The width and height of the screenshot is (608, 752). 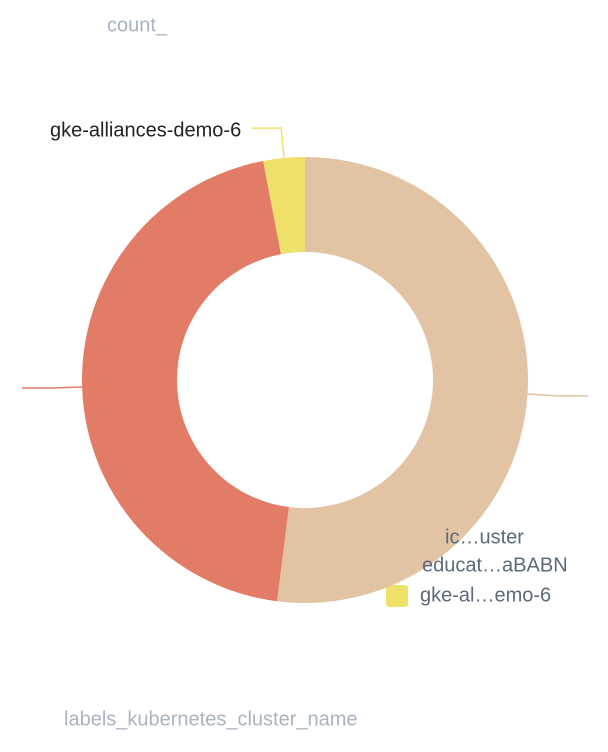 What do you see at coordinates (495, 565) in the screenshot?
I see `legend-label: educat…aBABN` at bounding box center [495, 565].